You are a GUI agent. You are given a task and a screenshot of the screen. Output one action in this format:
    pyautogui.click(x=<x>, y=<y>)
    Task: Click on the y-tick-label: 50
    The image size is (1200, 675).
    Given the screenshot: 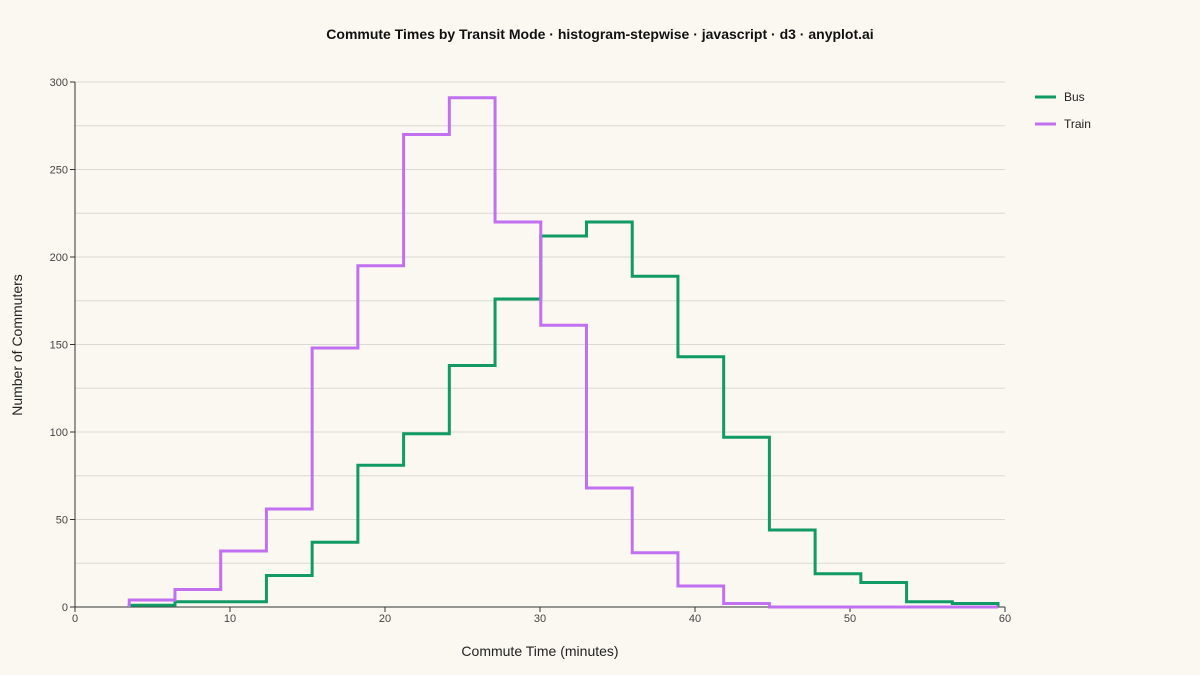 What is the action you would take?
    pyautogui.click(x=62, y=521)
    